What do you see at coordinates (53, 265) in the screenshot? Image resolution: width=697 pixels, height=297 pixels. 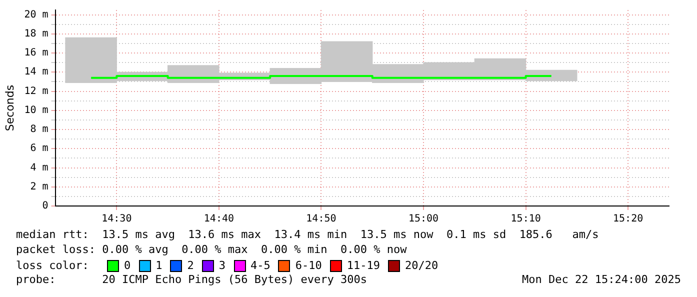 I see `text: loss color:` at bounding box center [53, 265].